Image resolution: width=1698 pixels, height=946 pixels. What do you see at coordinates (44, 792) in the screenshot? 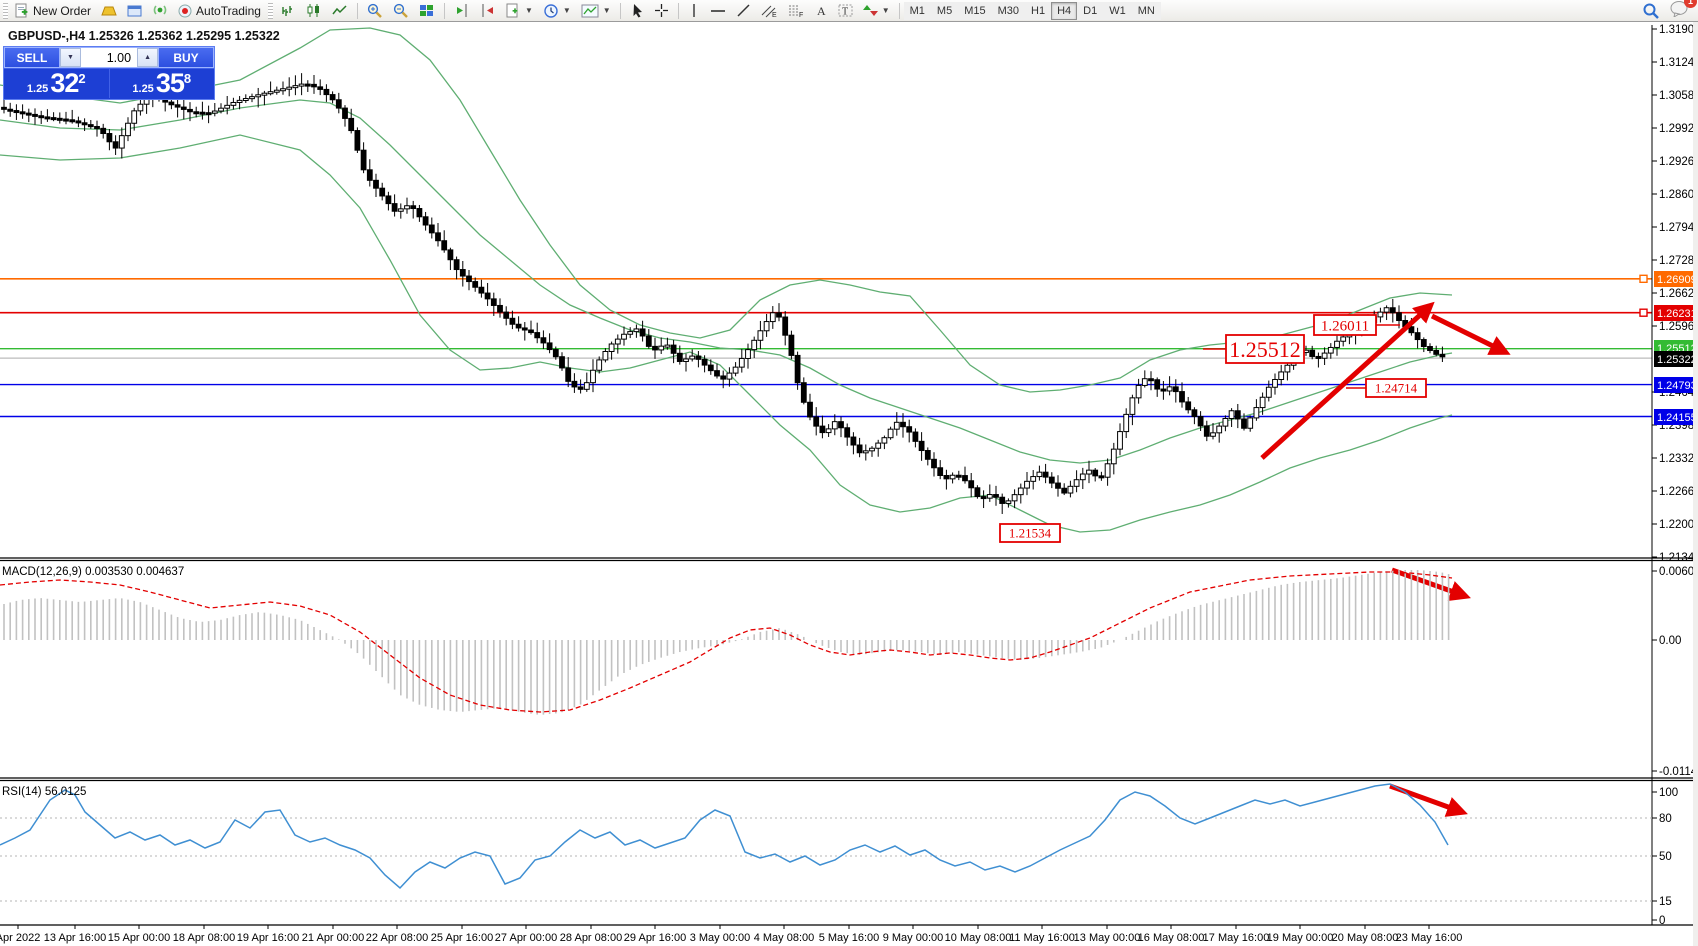
I see `svg-text: RSI(14) 56.0125` at bounding box center [44, 792].